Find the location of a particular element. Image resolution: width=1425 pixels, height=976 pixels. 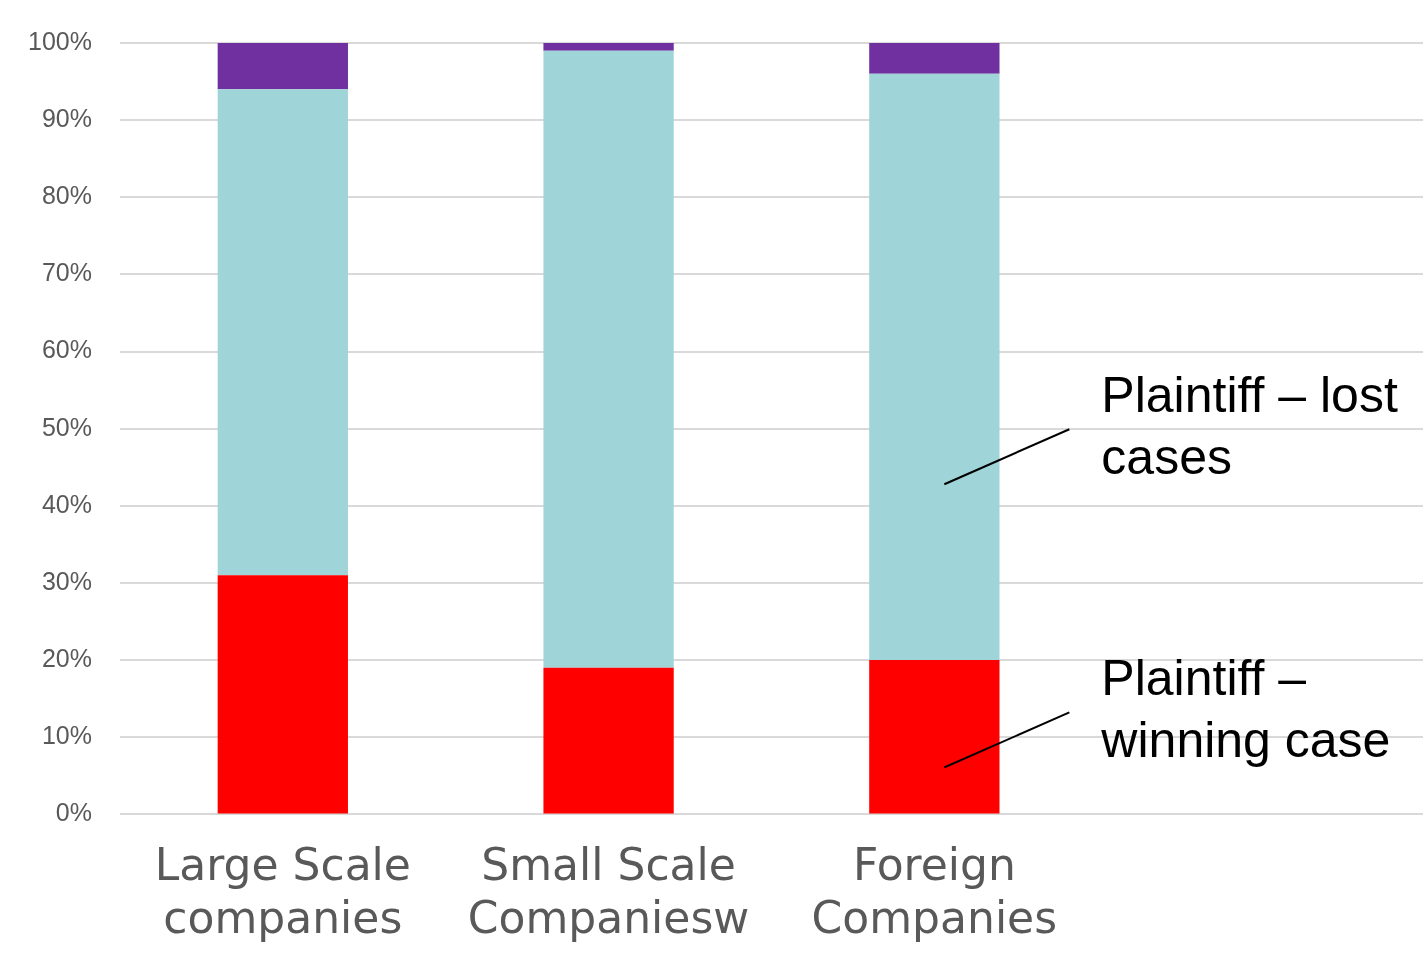

y-tick-label: 20% is located at coordinates (66, 658).